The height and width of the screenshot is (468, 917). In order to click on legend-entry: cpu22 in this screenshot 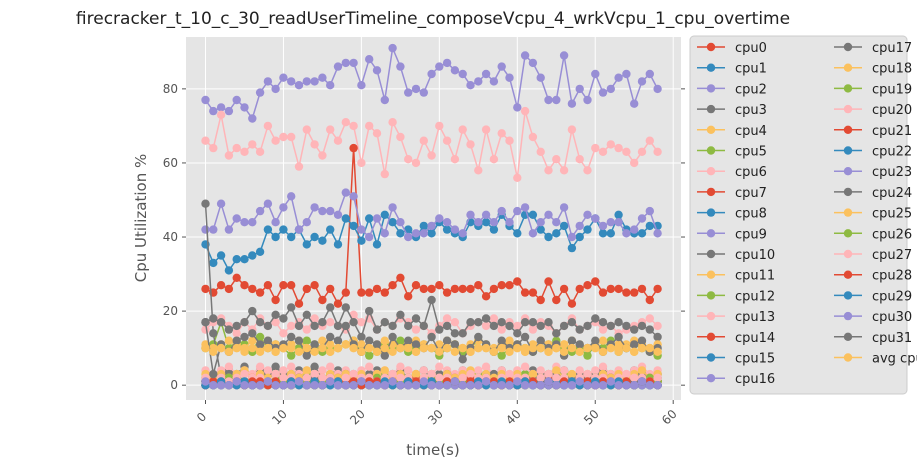, I will do `click(873, 152)`.